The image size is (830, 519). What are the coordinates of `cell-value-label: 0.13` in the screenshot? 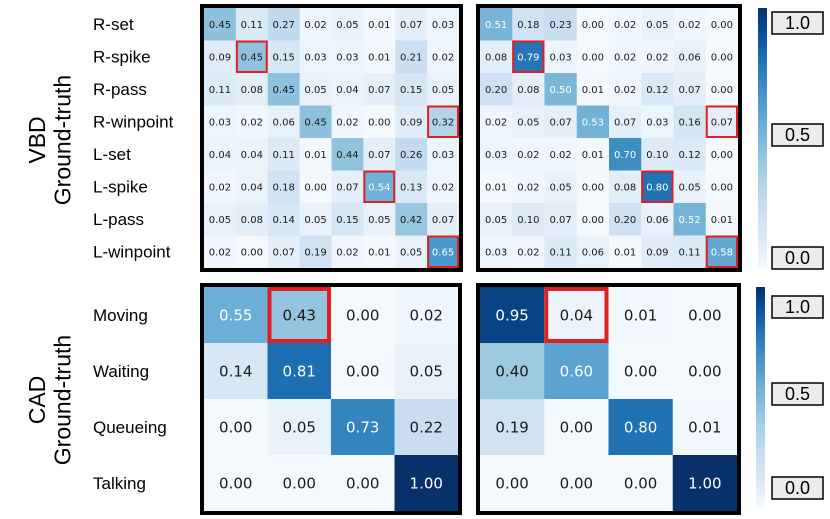 It's located at (411, 187).